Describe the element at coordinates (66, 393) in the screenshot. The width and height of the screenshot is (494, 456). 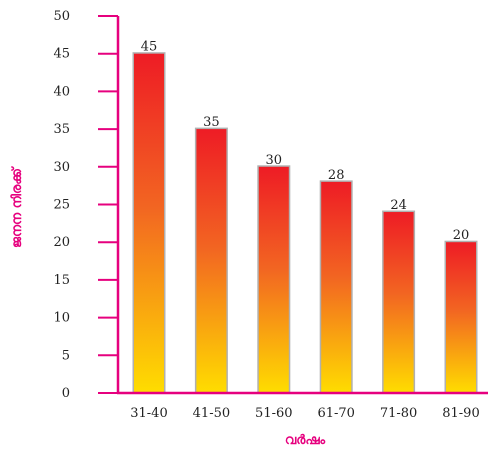
I see `y-tick-label: 0` at that location.